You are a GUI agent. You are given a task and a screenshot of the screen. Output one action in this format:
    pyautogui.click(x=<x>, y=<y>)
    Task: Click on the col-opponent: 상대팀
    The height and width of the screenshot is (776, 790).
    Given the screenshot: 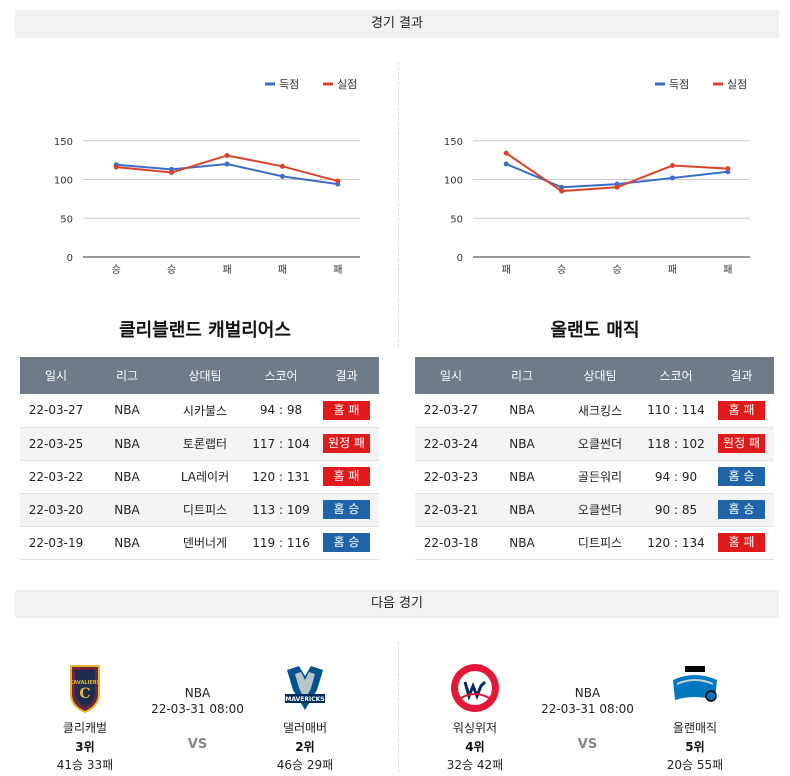 What is the action you would take?
    pyautogui.click(x=600, y=375)
    